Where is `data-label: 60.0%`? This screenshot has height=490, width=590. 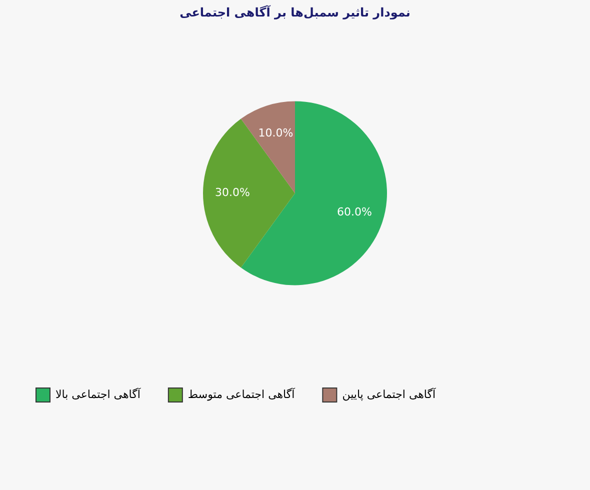
data-label: 60.0% is located at coordinates (354, 211).